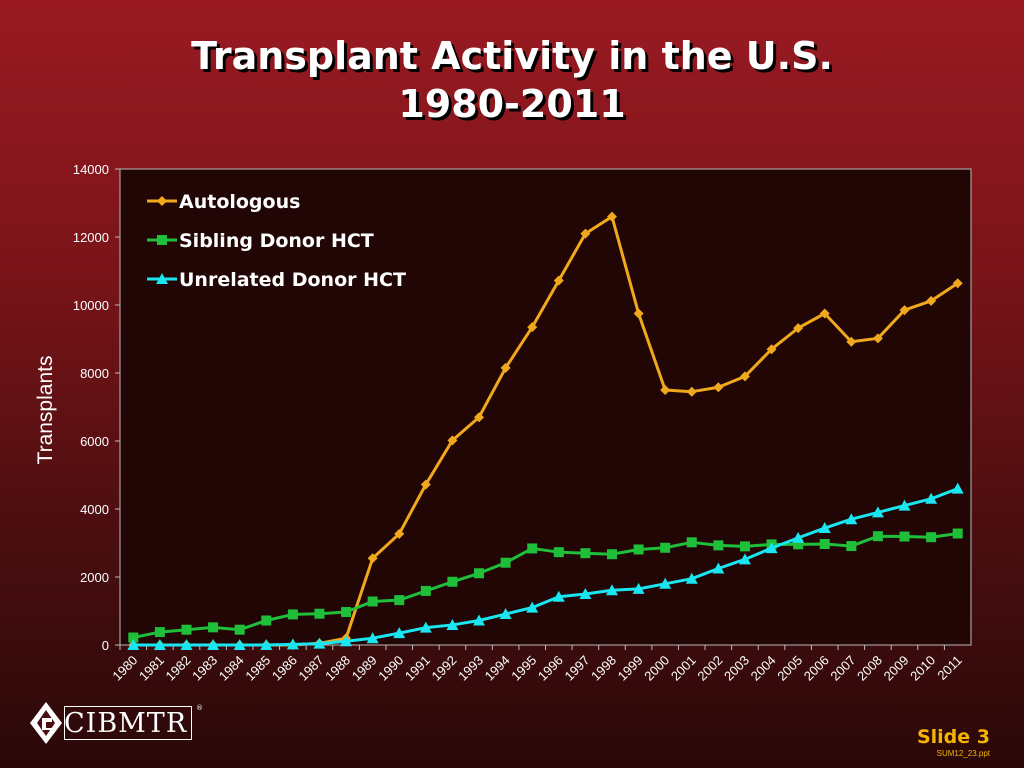 This screenshot has width=1024, height=768. I want to click on x-tick-label: 1995, so click(523, 668).